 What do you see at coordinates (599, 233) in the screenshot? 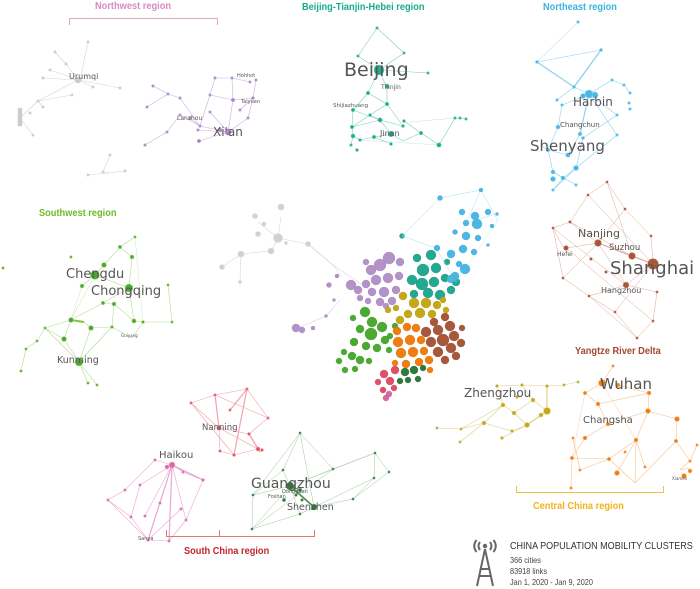
I see `city-label-nanjing: Nanjing` at bounding box center [599, 233].